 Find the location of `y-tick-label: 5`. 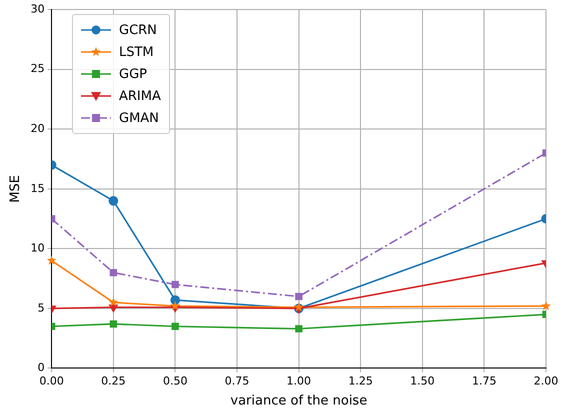

y-tick-label: 5 is located at coordinates (41, 307).